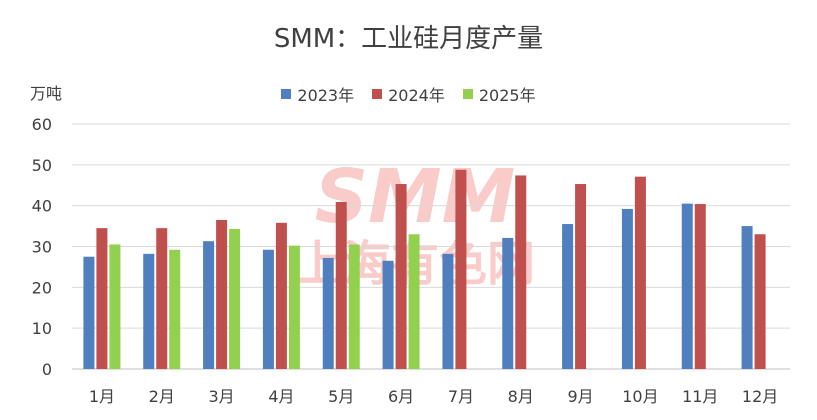 Image resolution: width=817 pixels, height=420 pixels. I want to click on bar-2023年-11月, so click(687, 286).